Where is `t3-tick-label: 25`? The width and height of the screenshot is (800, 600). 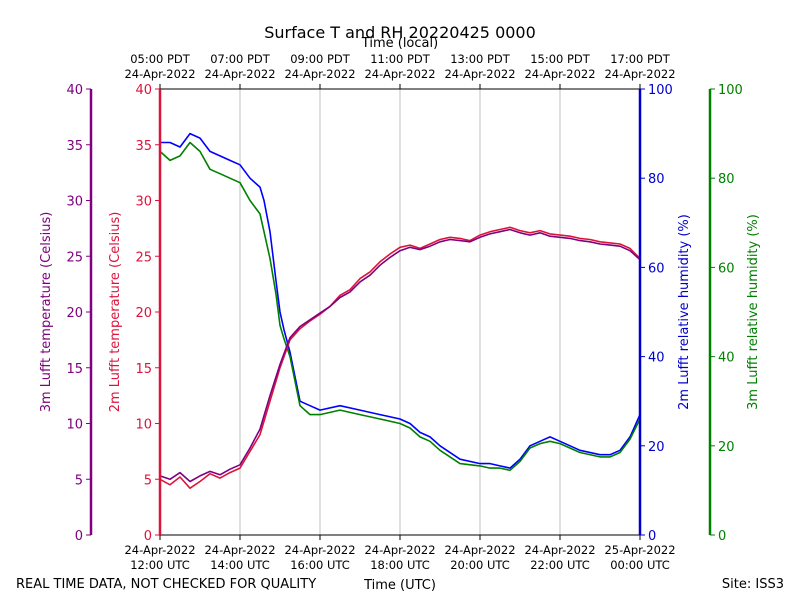
t3-tick-label: 25 is located at coordinates (74, 257).